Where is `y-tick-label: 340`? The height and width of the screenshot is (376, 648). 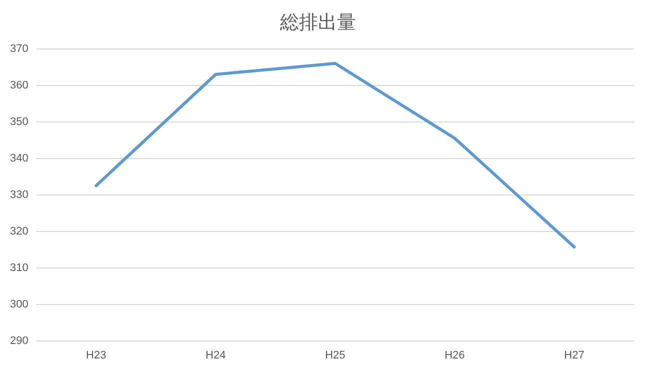 y-tick-label: 340 is located at coordinates (19, 158).